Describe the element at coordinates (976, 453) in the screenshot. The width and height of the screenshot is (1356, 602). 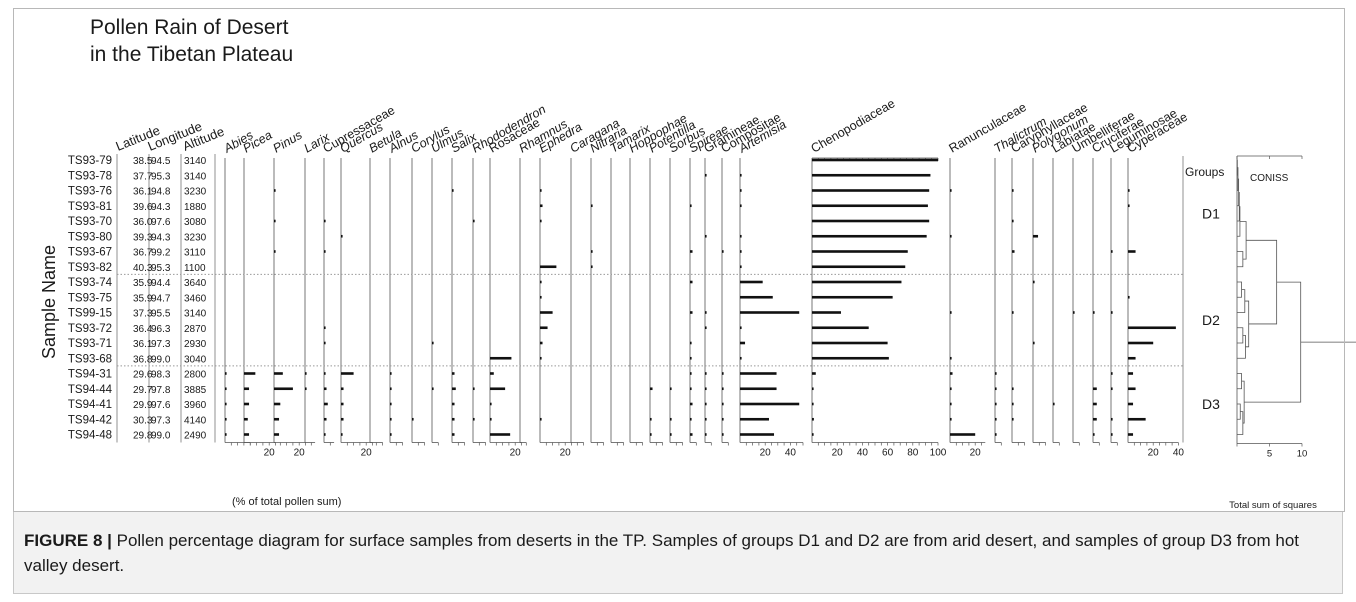
I see `taxon-tick-label: 20` at that location.